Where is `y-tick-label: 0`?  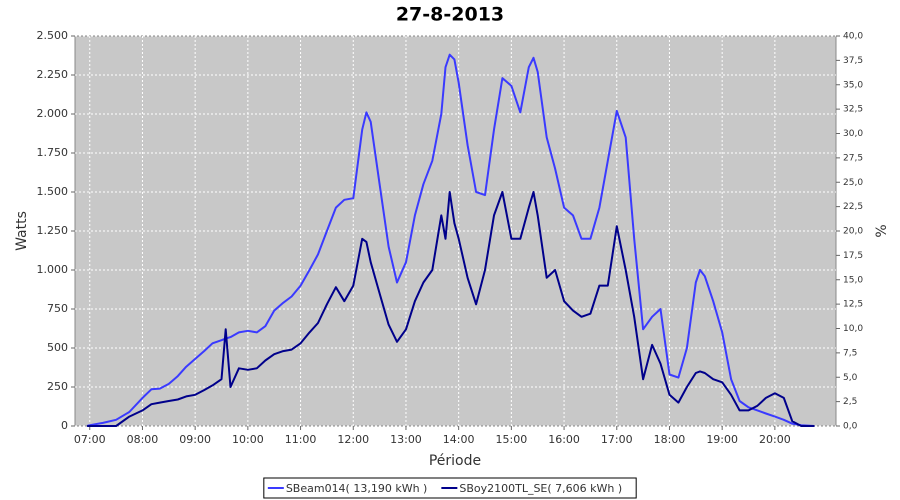
y-tick-label: 0 is located at coordinates (64, 425).